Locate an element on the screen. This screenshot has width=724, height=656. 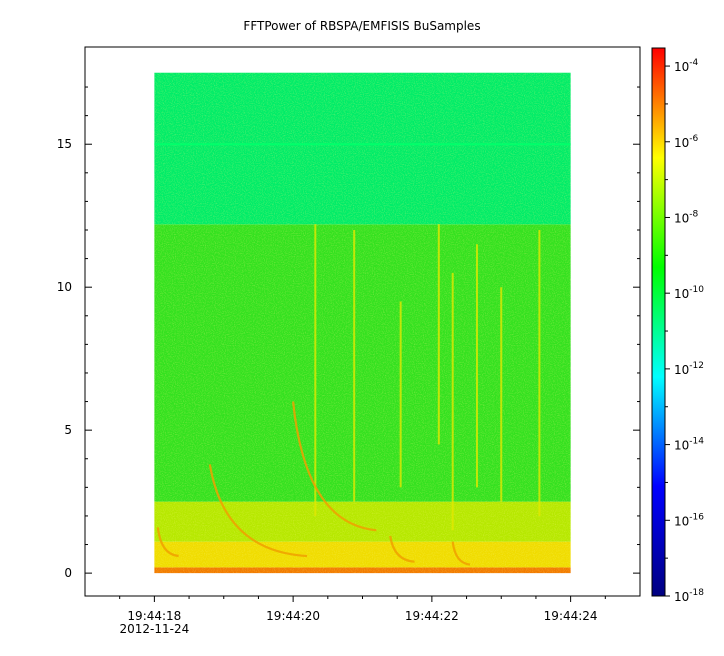
y-tick-label: 10 is located at coordinates (64, 287).